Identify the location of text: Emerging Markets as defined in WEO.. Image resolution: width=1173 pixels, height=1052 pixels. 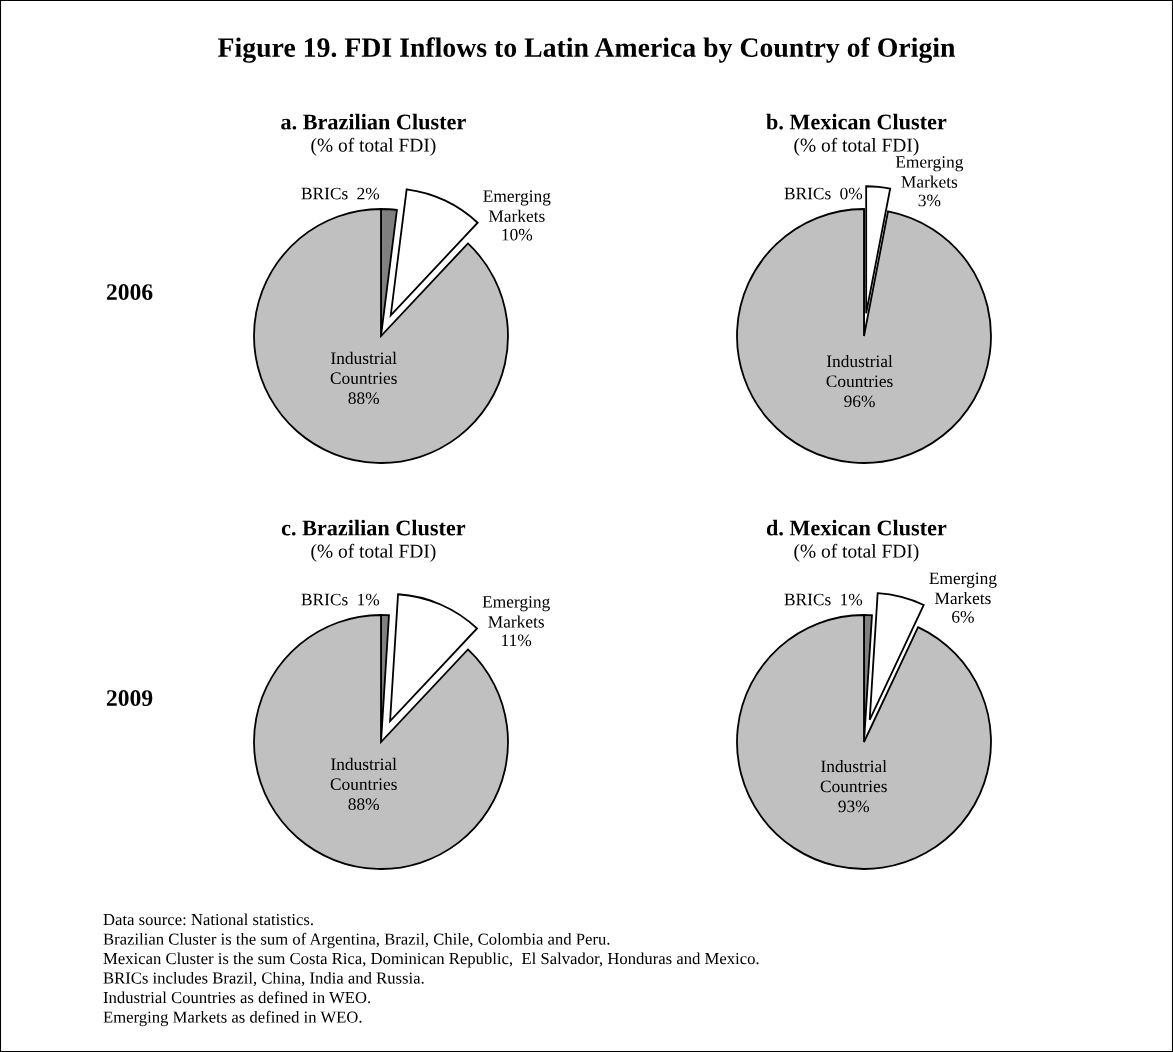
(232, 1018).